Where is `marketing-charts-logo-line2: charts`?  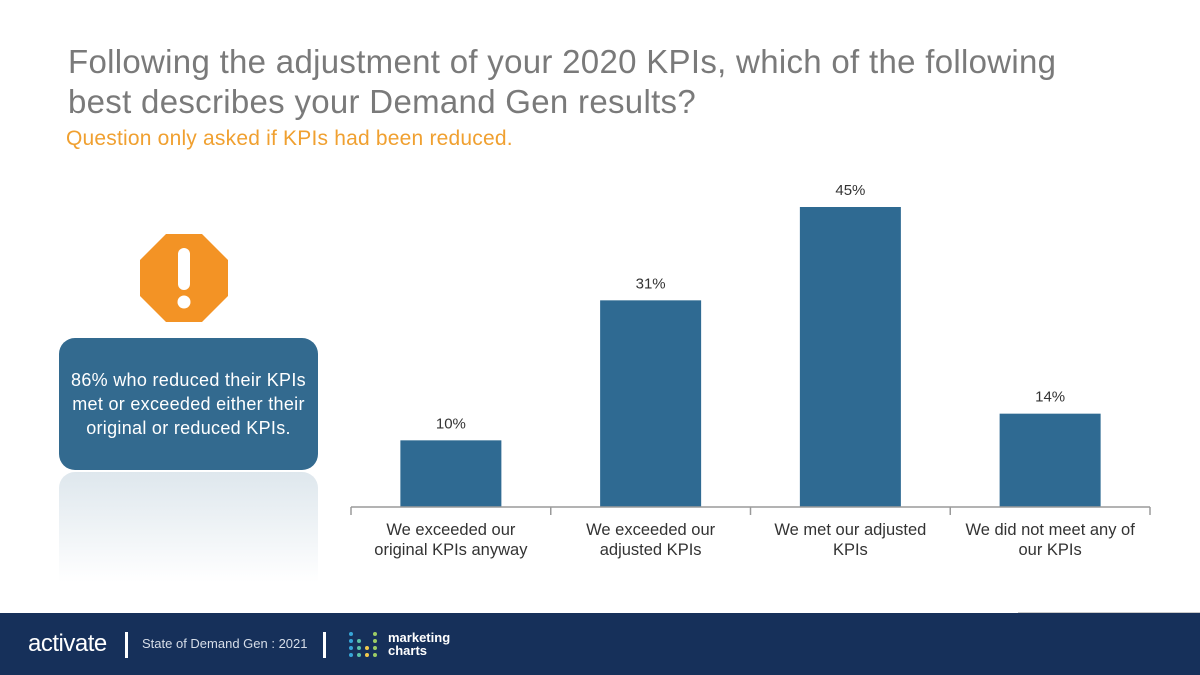
marketing-charts-logo-line2: charts is located at coordinates (408, 650).